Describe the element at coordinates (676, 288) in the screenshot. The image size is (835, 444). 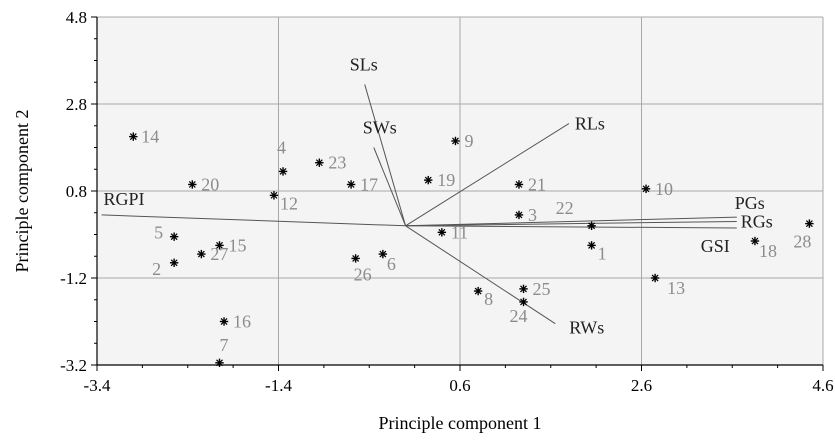
I see `point-label-13: 13` at that location.